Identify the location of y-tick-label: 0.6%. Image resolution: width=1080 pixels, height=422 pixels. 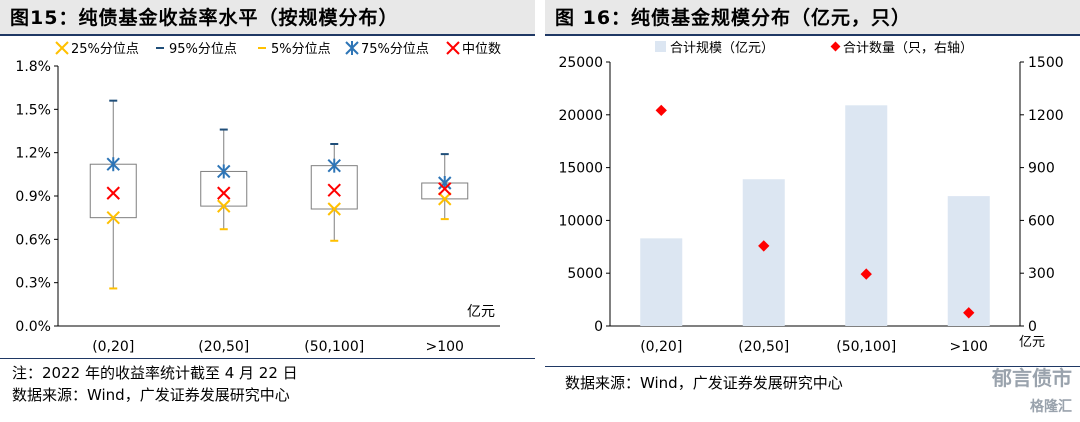
(33, 240).